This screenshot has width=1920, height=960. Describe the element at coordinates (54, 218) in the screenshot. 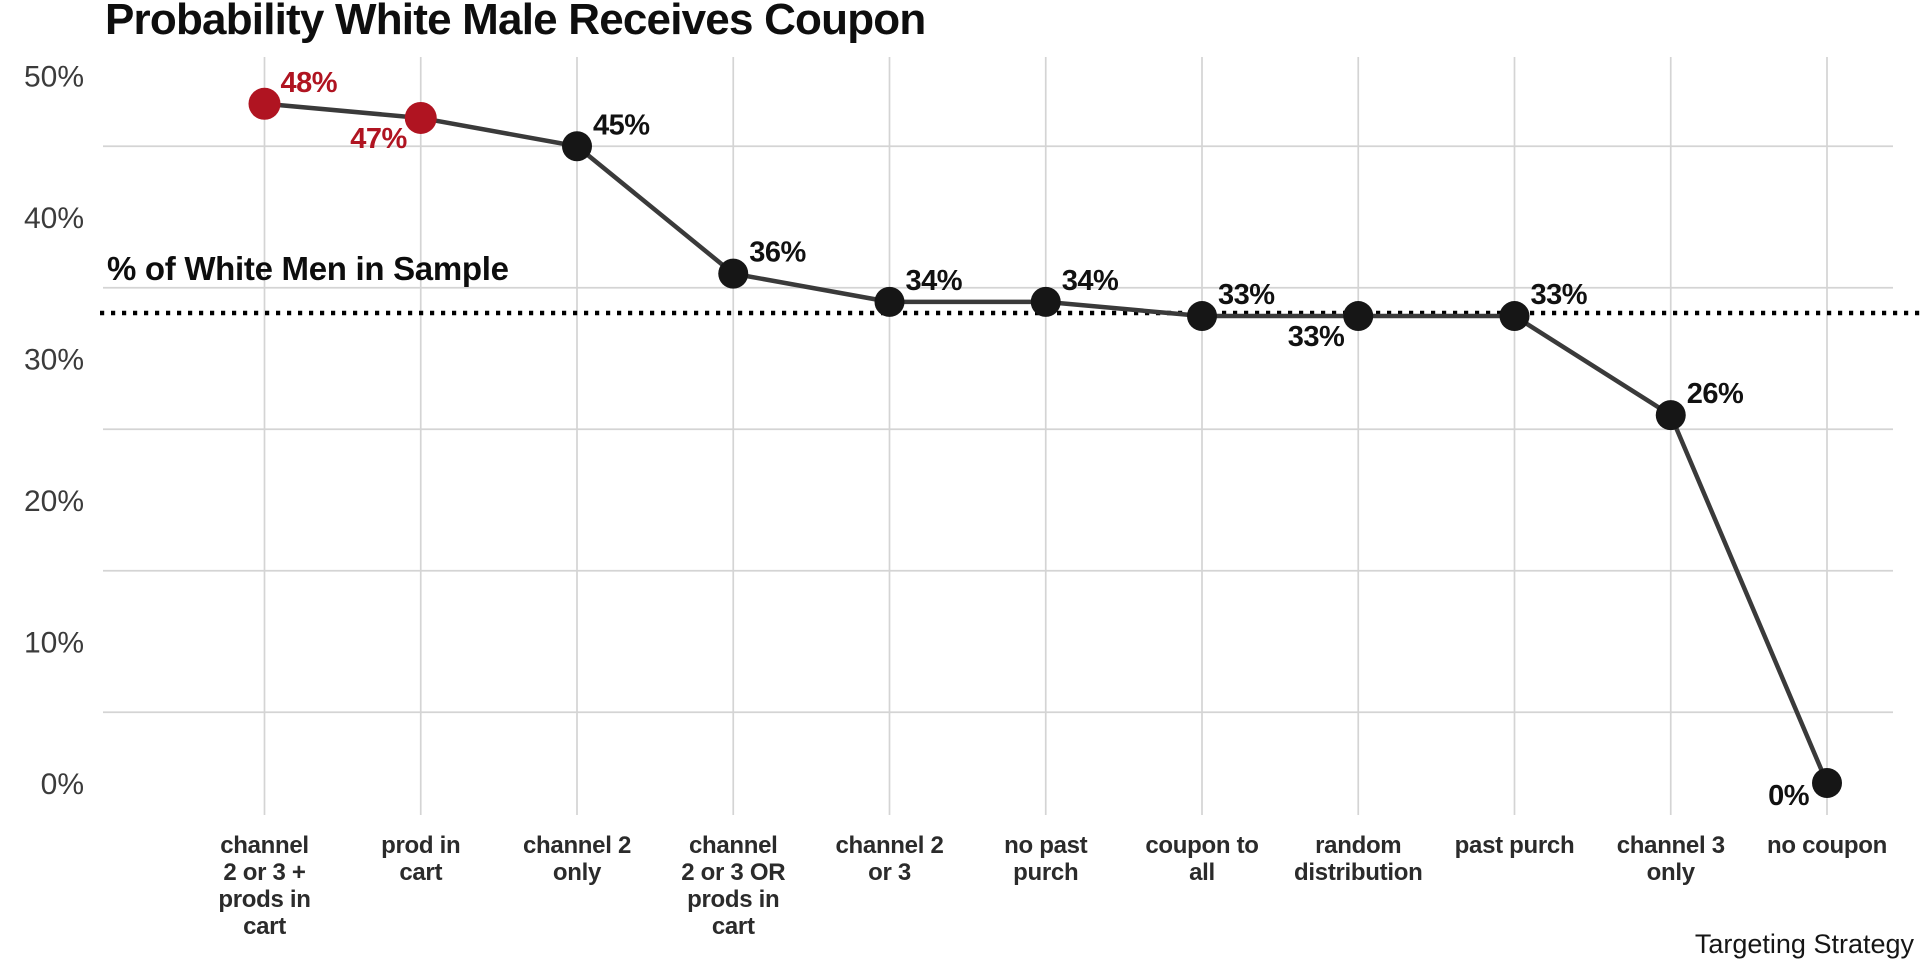

I see `y-tick-label: 40%` at that location.